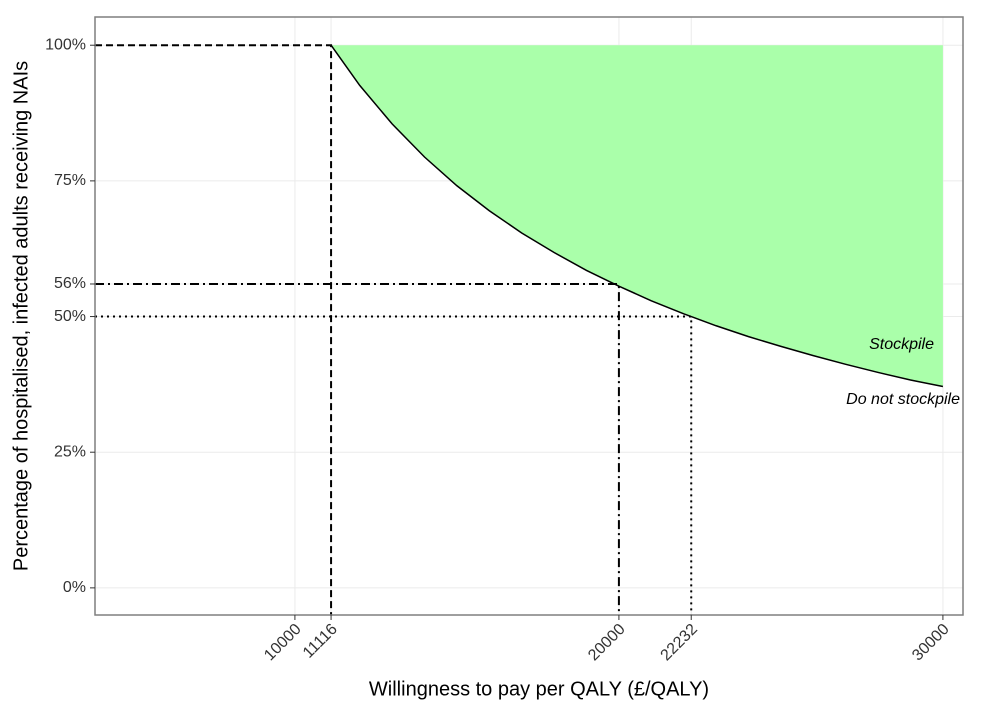  What do you see at coordinates (70, 180) in the screenshot?
I see `y-tick-label: 75%` at bounding box center [70, 180].